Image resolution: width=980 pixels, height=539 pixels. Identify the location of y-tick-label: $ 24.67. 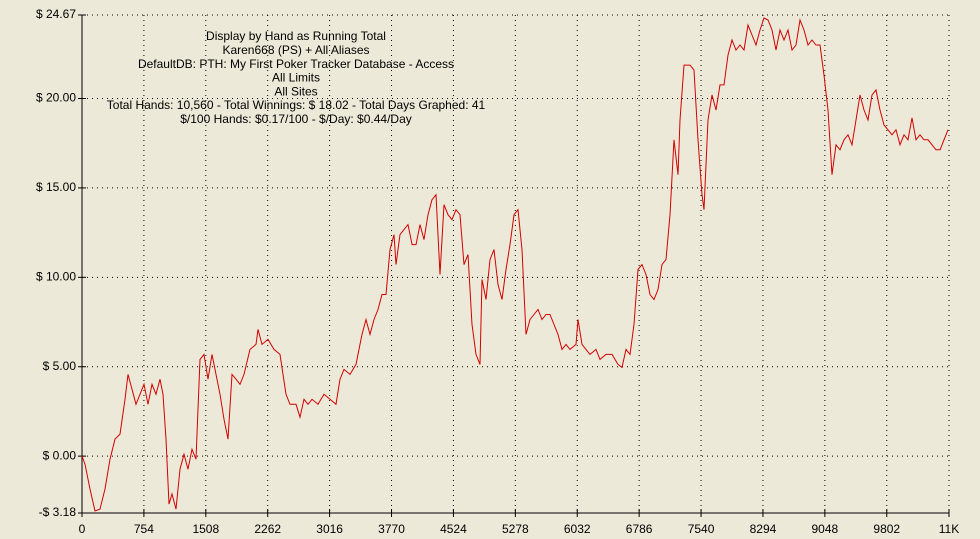
(56, 14).